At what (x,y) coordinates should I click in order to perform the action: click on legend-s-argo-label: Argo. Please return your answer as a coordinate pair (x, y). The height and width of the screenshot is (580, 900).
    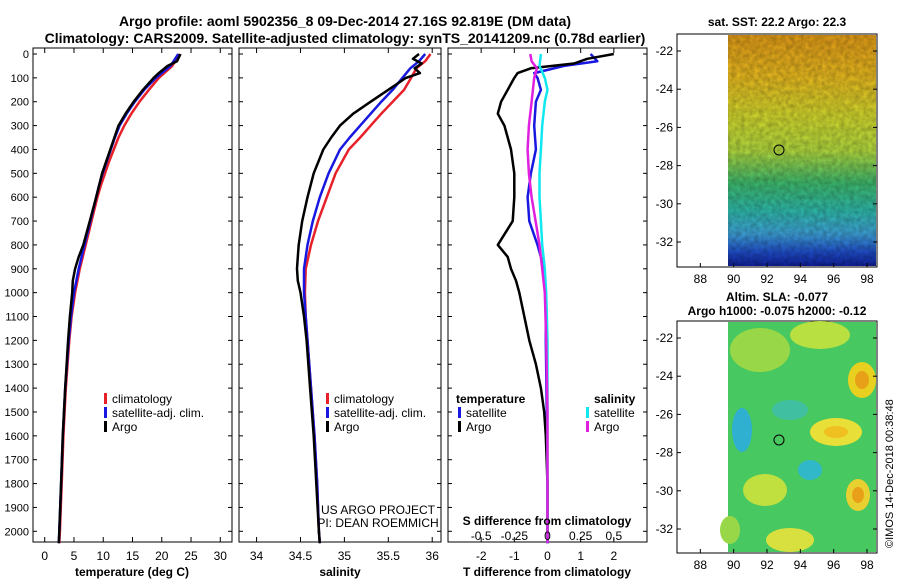
    Looking at the image, I should click on (607, 427).